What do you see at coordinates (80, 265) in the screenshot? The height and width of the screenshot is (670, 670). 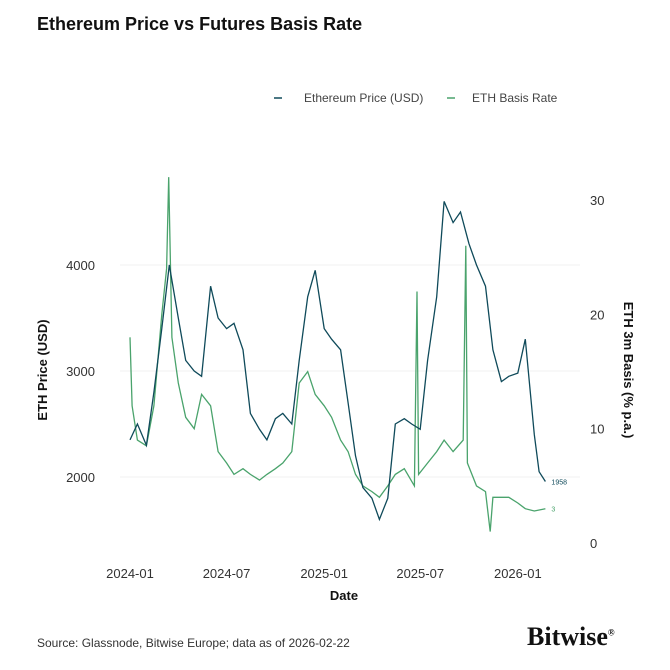 I see `y-tick-label: 4000` at bounding box center [80, 265].